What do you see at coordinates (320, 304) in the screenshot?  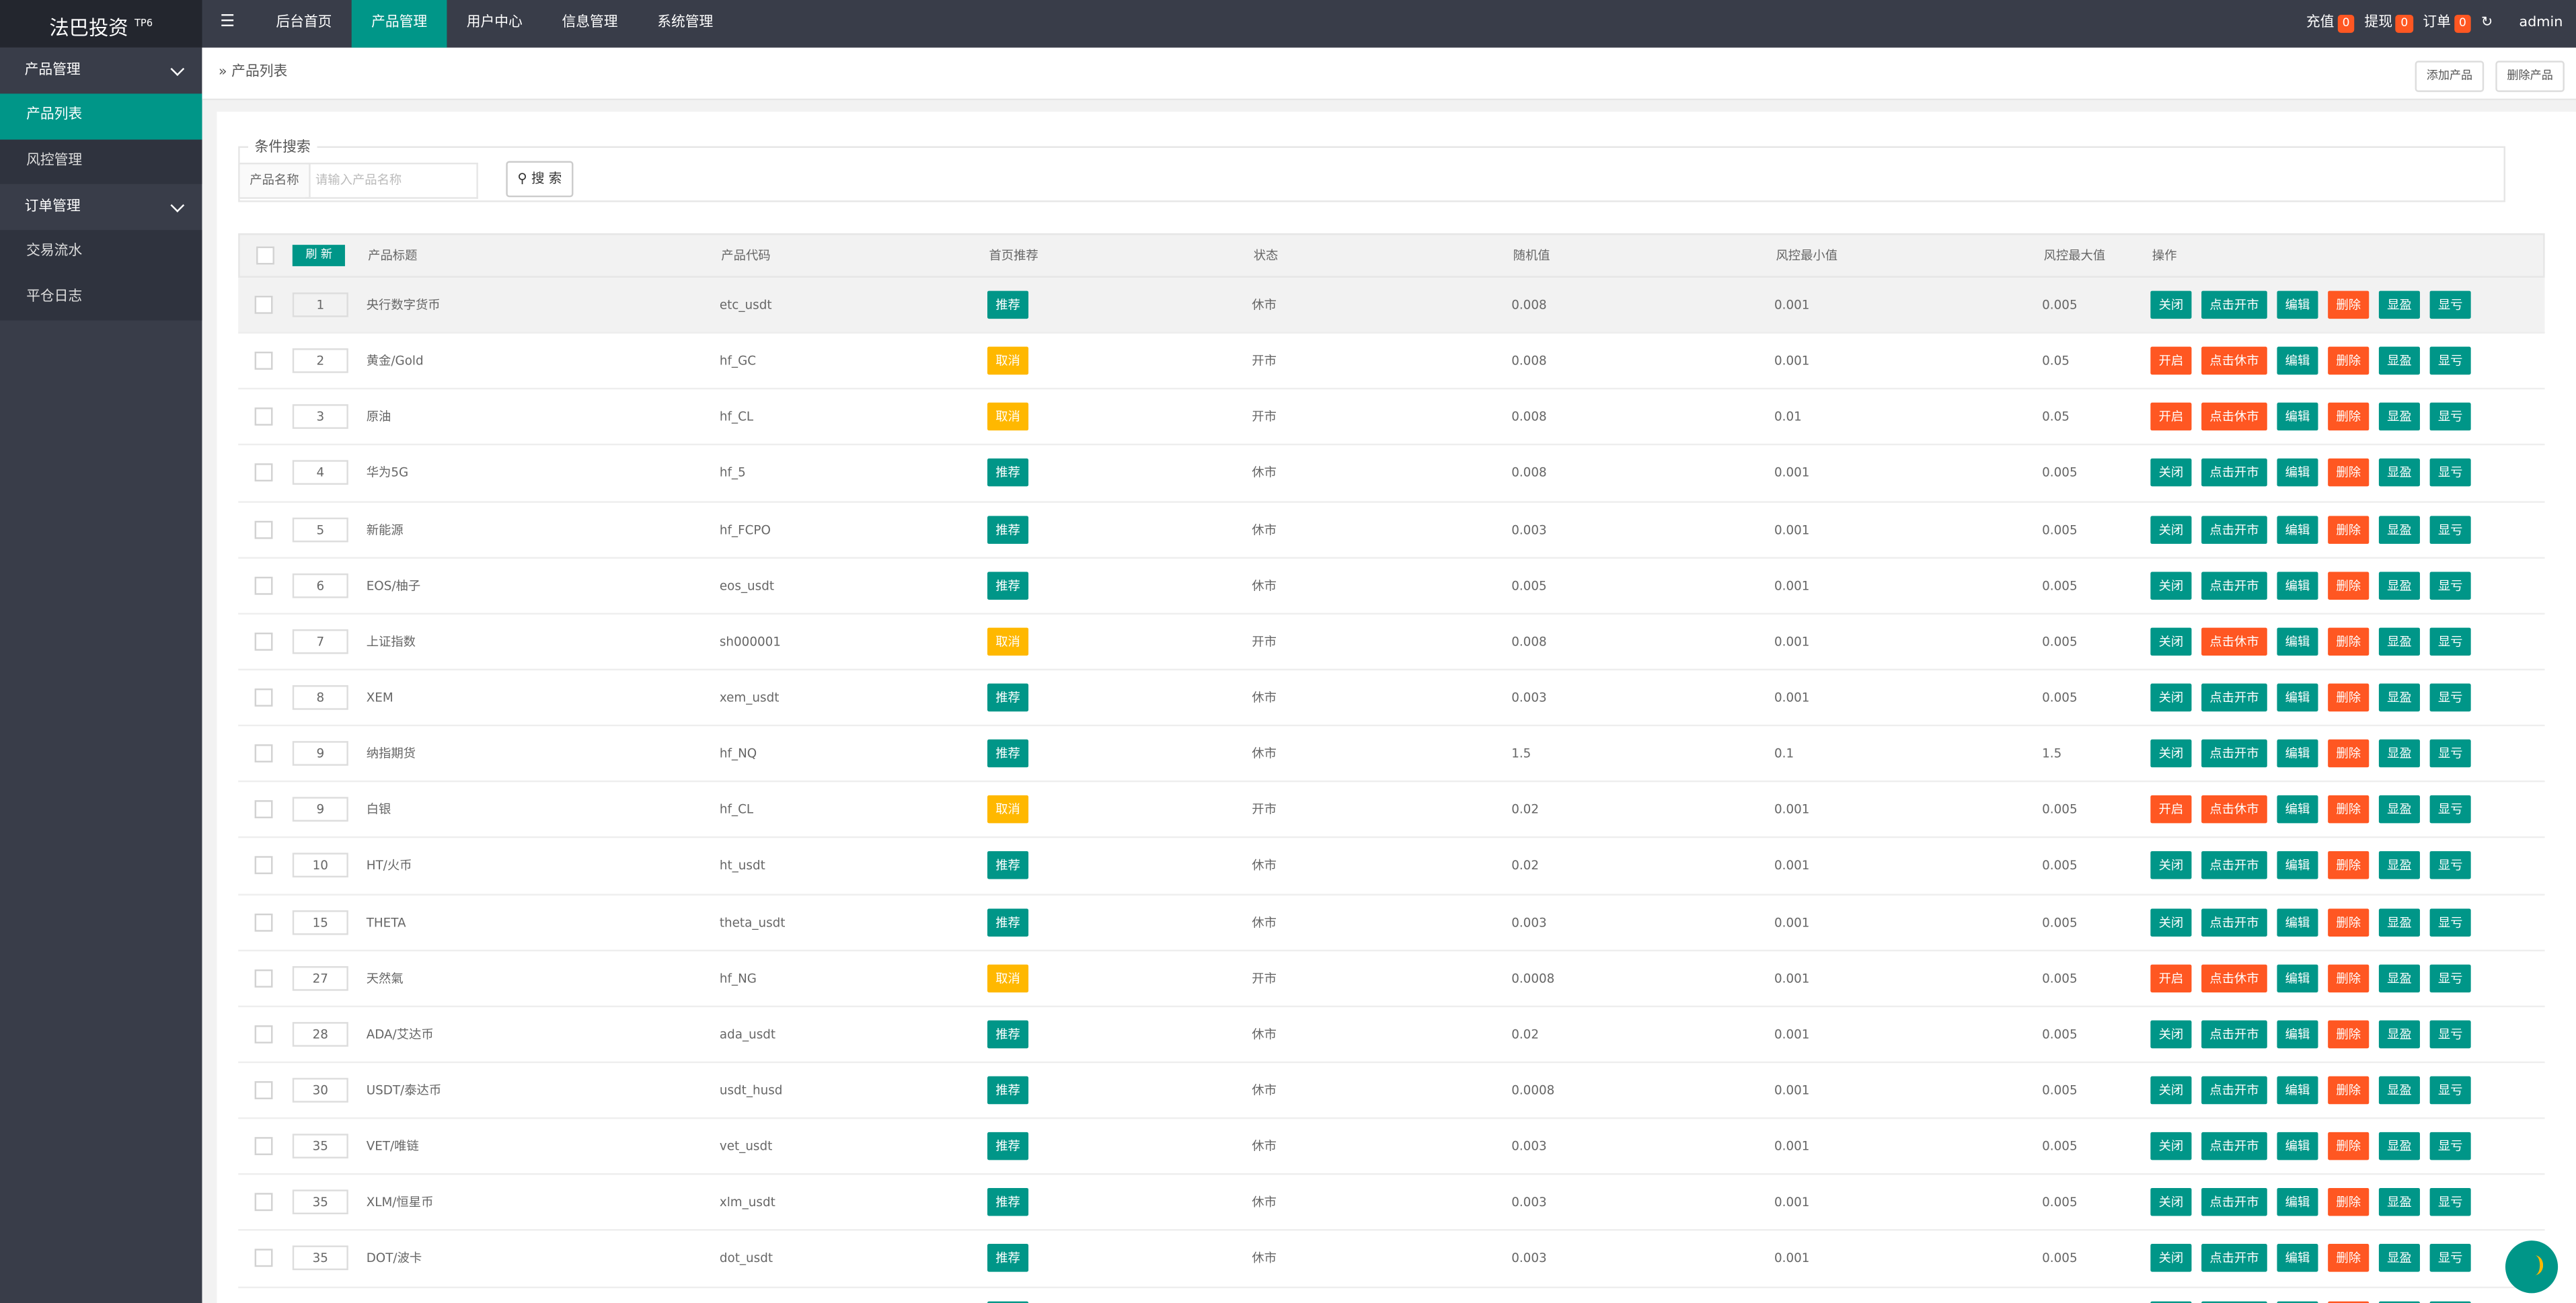 I see `sort-input: 1` at bounding box center [320, 304].